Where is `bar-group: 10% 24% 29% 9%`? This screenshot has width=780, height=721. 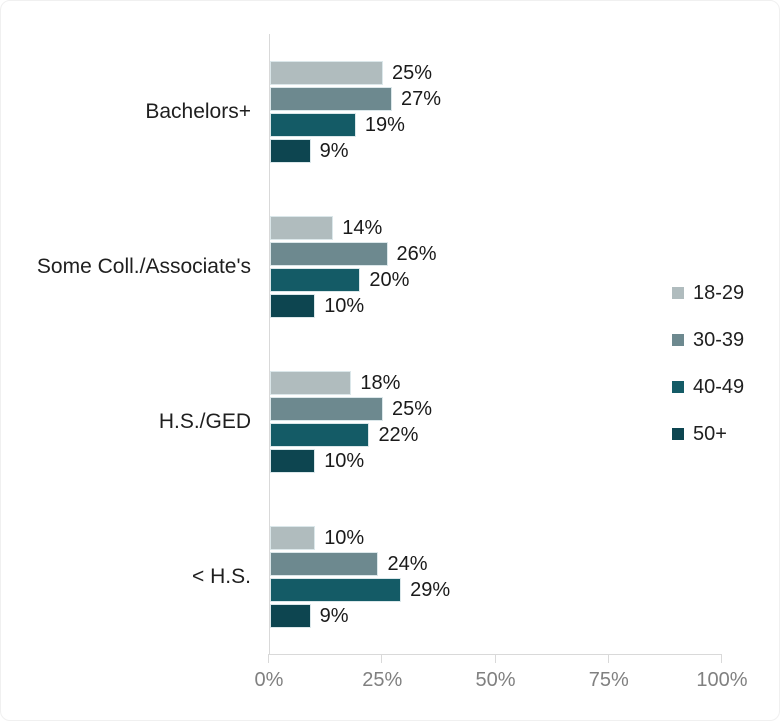
bar-group: 10% 24% 29% 9% is located at coordinates (496, 576).